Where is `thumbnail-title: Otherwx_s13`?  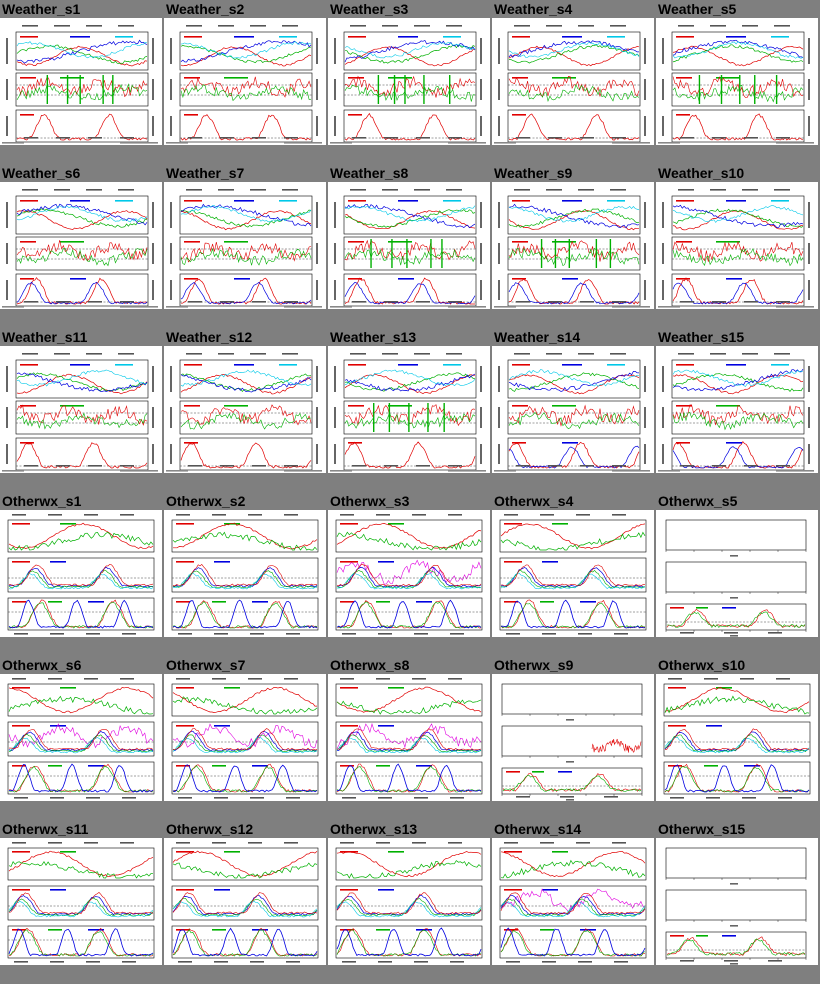 thumbnail-title: Otherwx_s13 is located at coordinates (374, 829).